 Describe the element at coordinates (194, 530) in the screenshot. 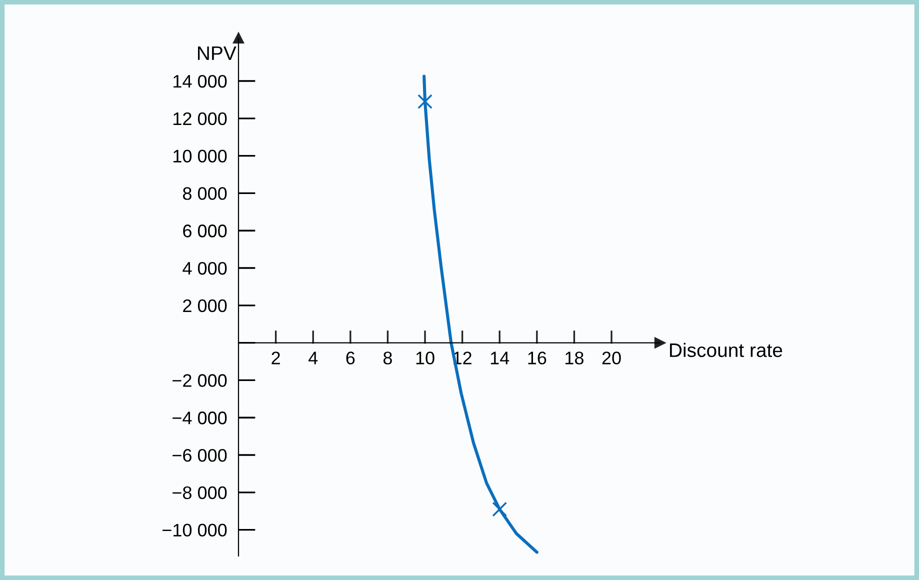

I see `y-tick-label: −10 000` at that location.